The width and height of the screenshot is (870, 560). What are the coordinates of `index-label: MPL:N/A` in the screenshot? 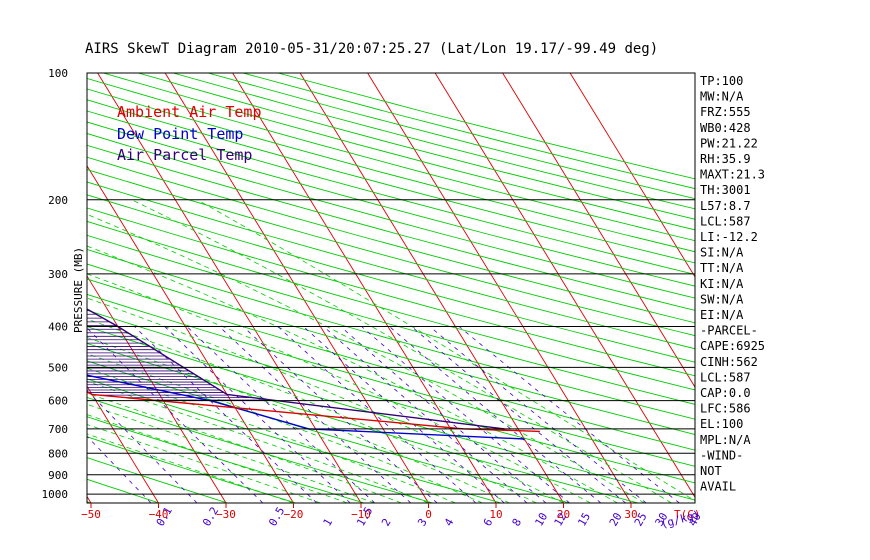 It's located at (725, 440).